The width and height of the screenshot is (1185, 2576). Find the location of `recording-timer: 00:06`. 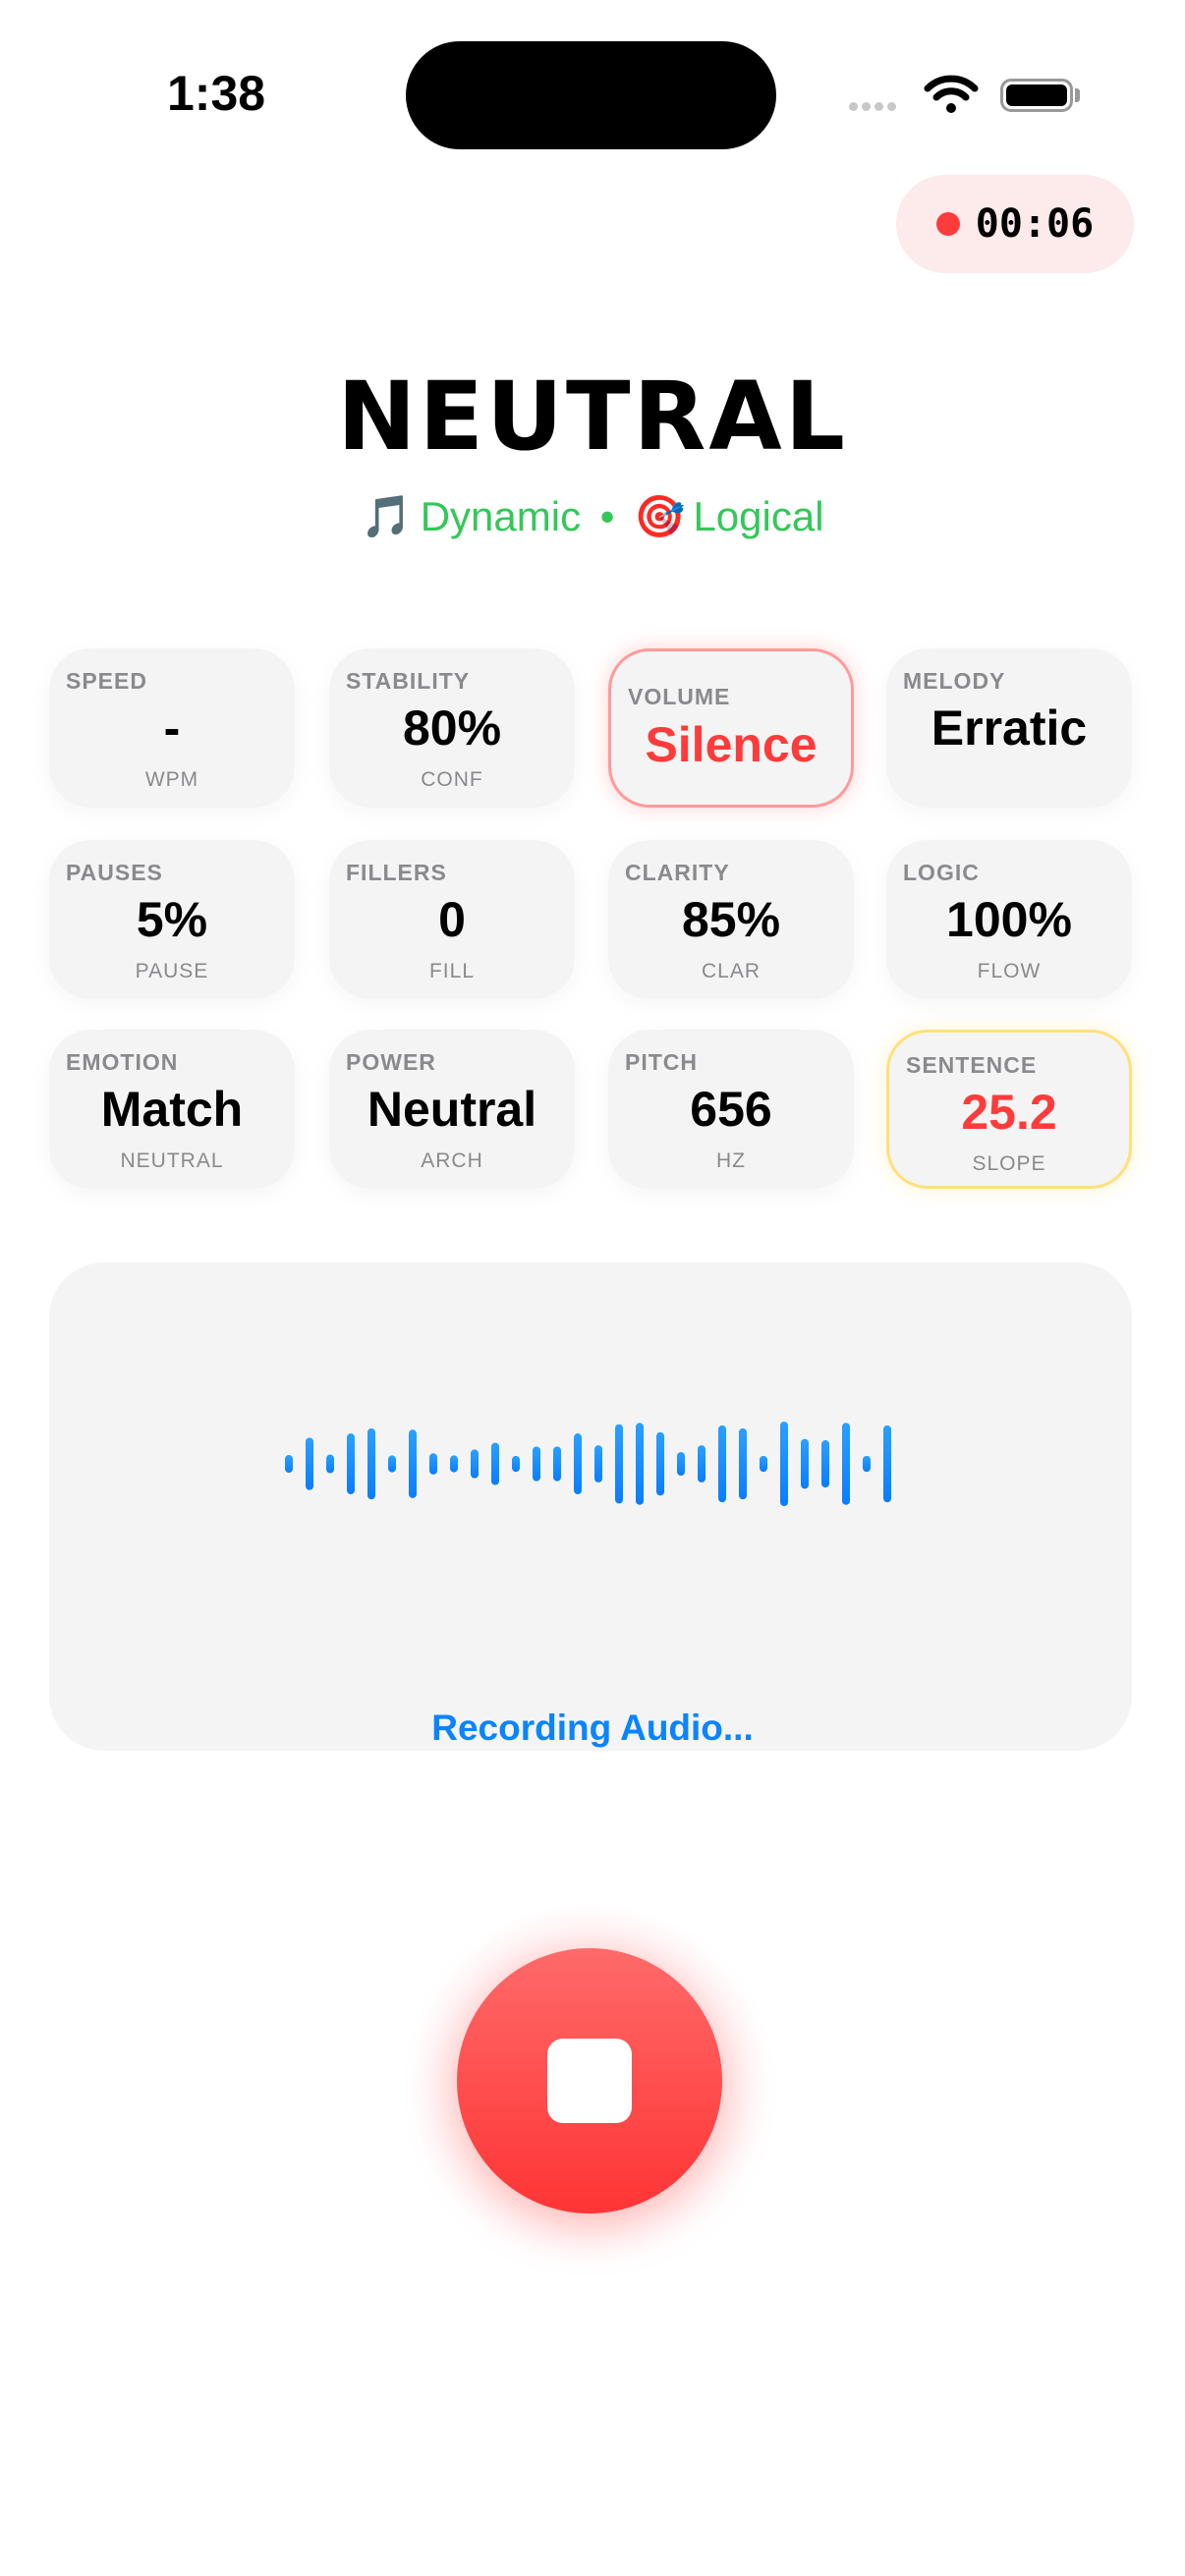

recording-timer: 00:06 is located at coordinates (1015, 224).